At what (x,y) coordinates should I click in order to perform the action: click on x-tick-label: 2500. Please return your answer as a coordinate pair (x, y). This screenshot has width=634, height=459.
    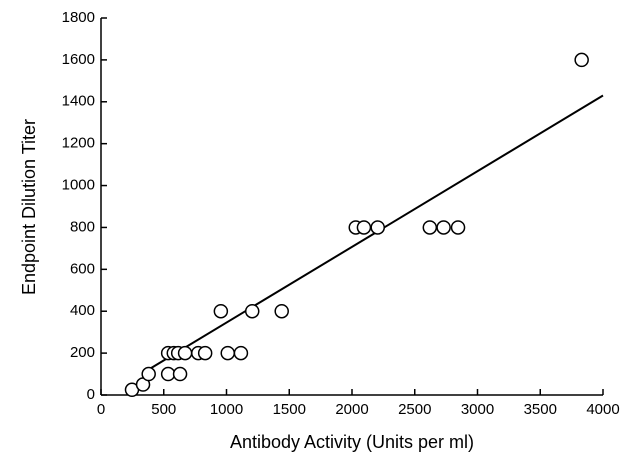
    Looking at the image, I should click on (414, 409).